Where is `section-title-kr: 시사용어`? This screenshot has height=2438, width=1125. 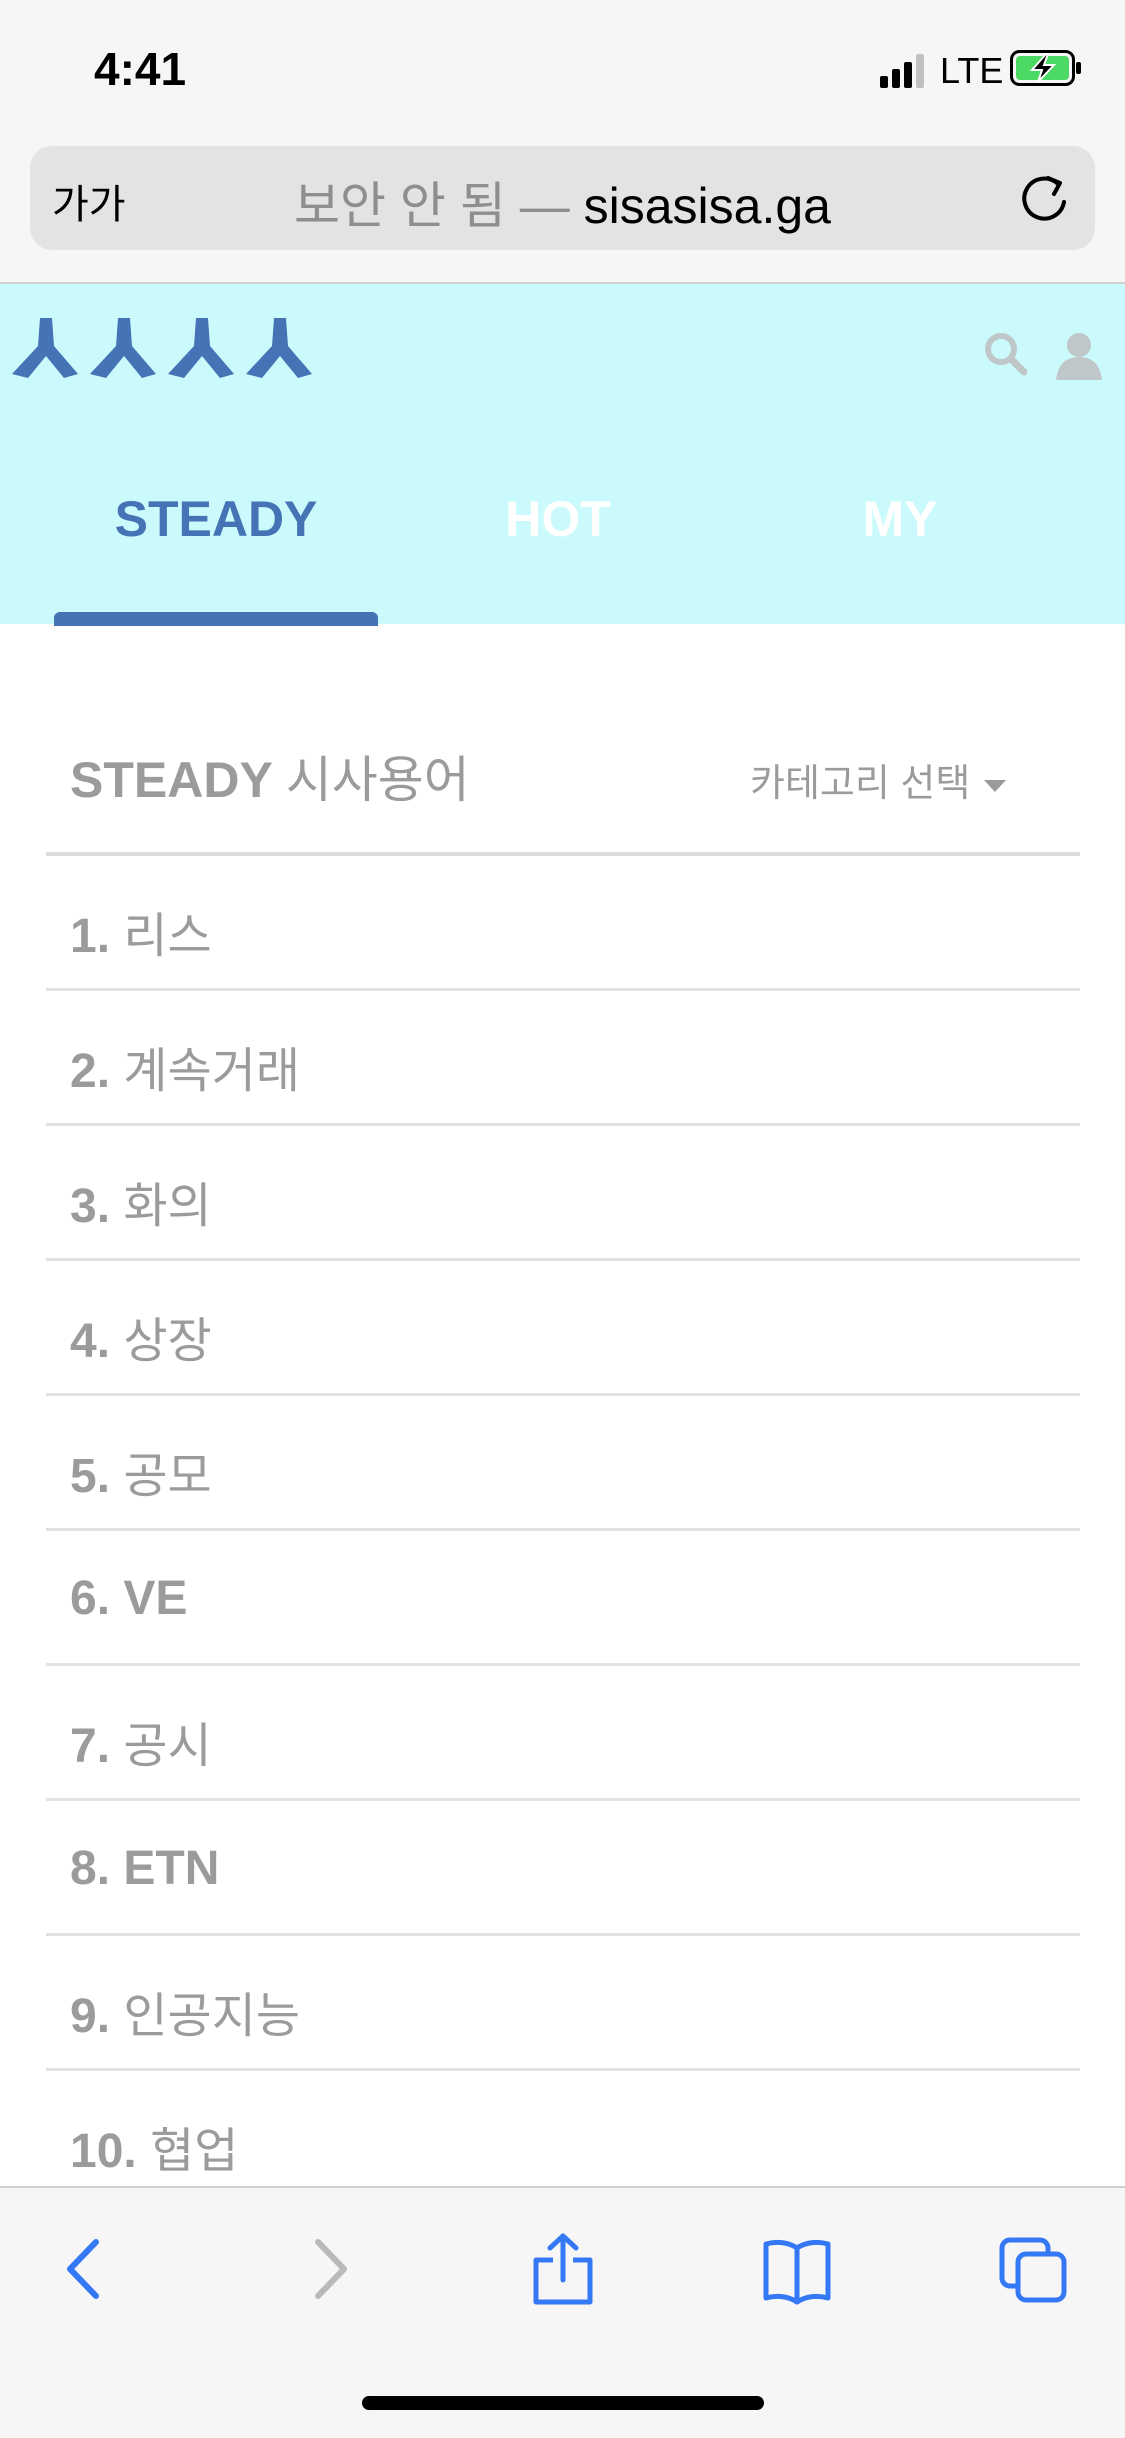
section-title-kr: 시사용어 is located at coordinates (377, 780).